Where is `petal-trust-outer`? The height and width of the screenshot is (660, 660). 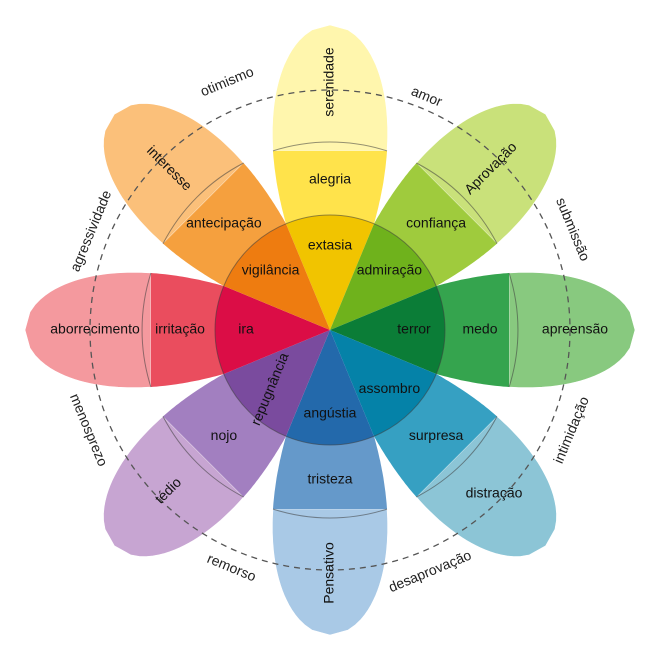
petal-trust-outer is located at coordinates (486, 174).